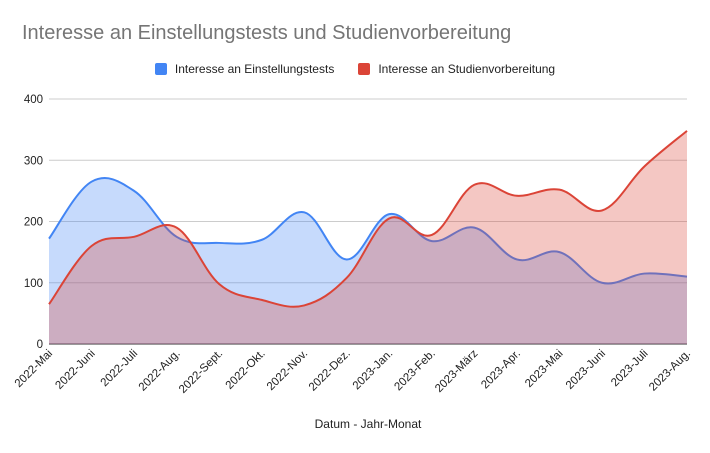 This screenshot has width=710, height=453. Describe the element at coordinates (364, 69) in the screenshot. I see `legend-swatch-studienvorbereitung` at that location.